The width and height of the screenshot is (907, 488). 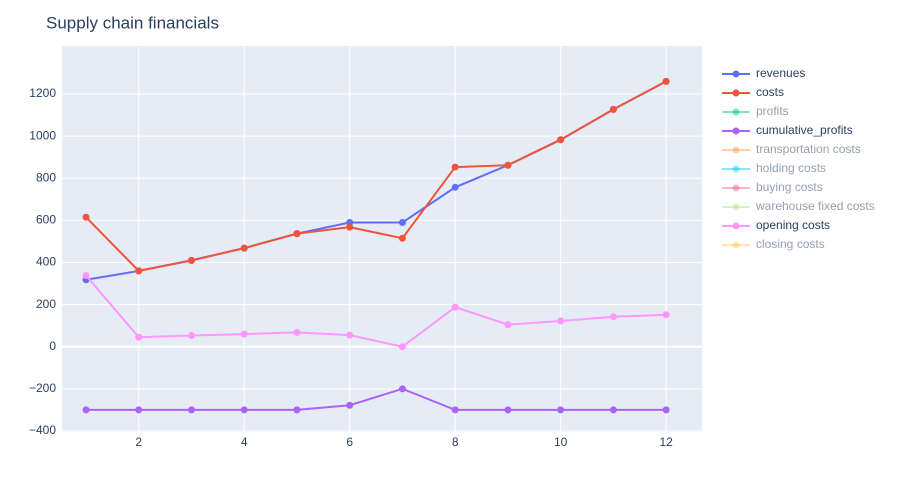 I want to click on x-tick-label: 12, so click(x=666, y=442).